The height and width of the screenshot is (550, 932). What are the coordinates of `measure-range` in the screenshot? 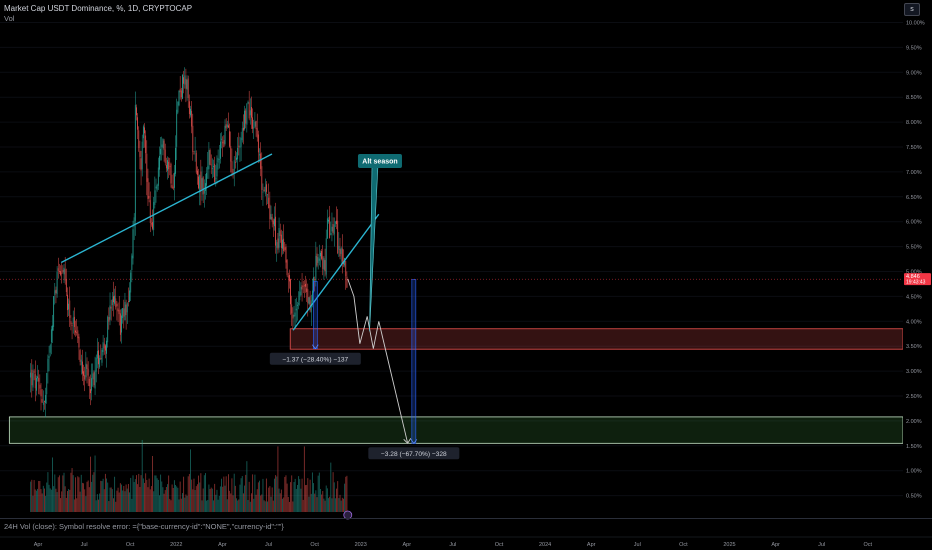 It's located at (315, 315).